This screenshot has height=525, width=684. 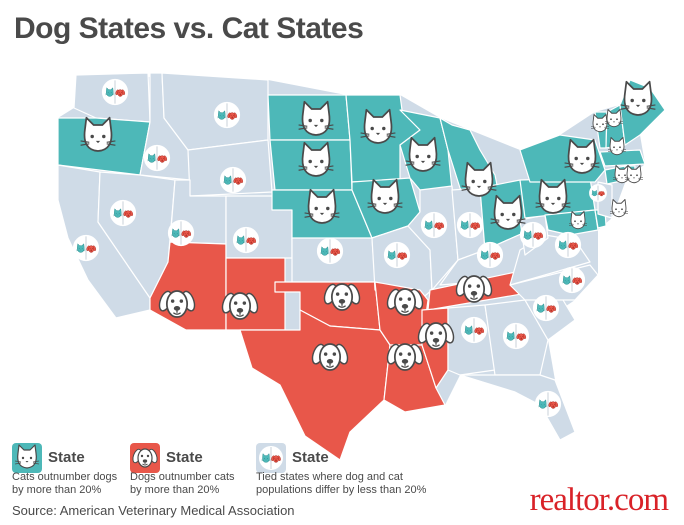 What do you see at coordinates (322, 206) in the screenshot?
I see `cat-face-icon-ne` at bounding box center [322, 206].